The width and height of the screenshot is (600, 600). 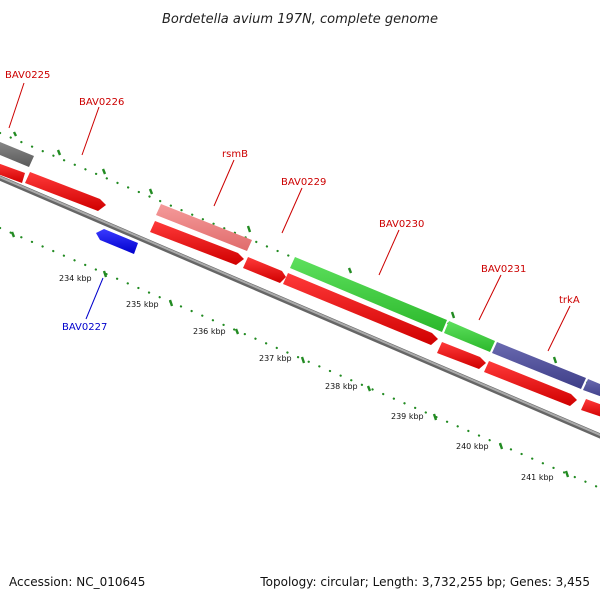 I want to click on label-bav0227: BAV0227, so click(x=84, y=327).